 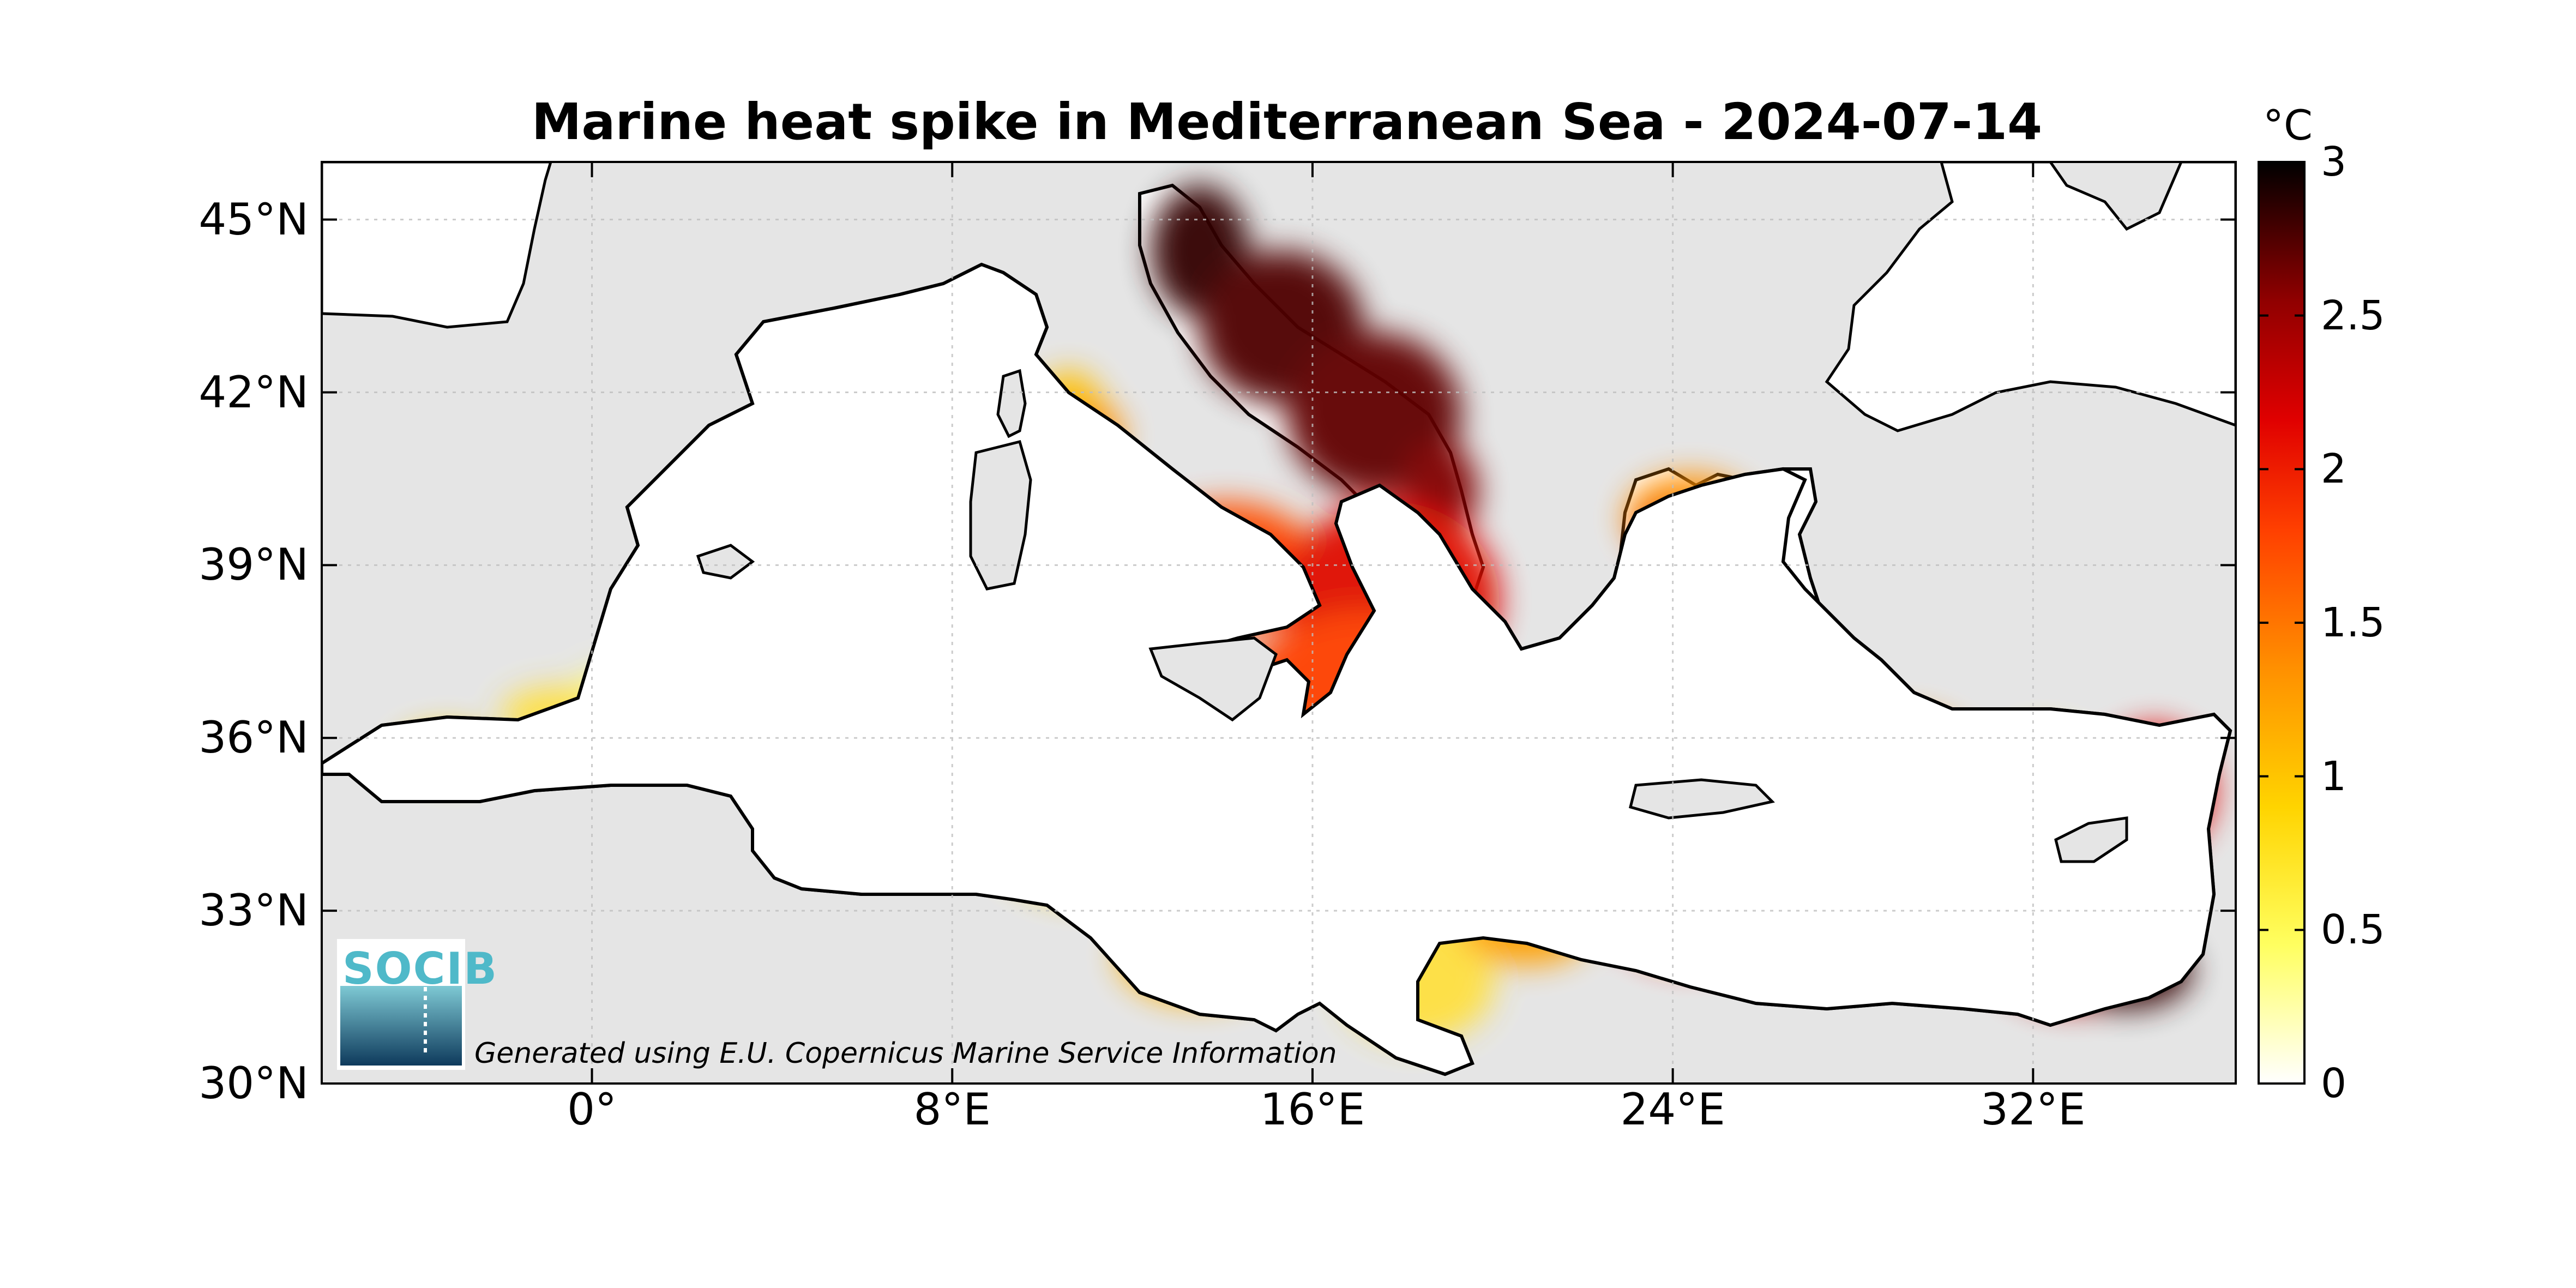 What do you see at coordinates (2033, 1109) in the screenshot?
I see `lon-tick-label: 32°E` at bounding box center [2033, 1109].